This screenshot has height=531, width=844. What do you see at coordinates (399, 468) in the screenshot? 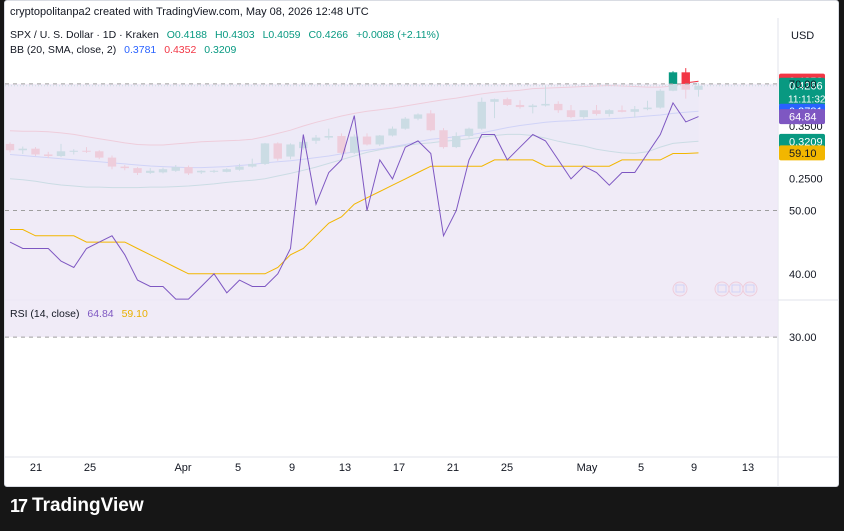
I see `time-tick-label: 17` at bounding box center [399, 468].